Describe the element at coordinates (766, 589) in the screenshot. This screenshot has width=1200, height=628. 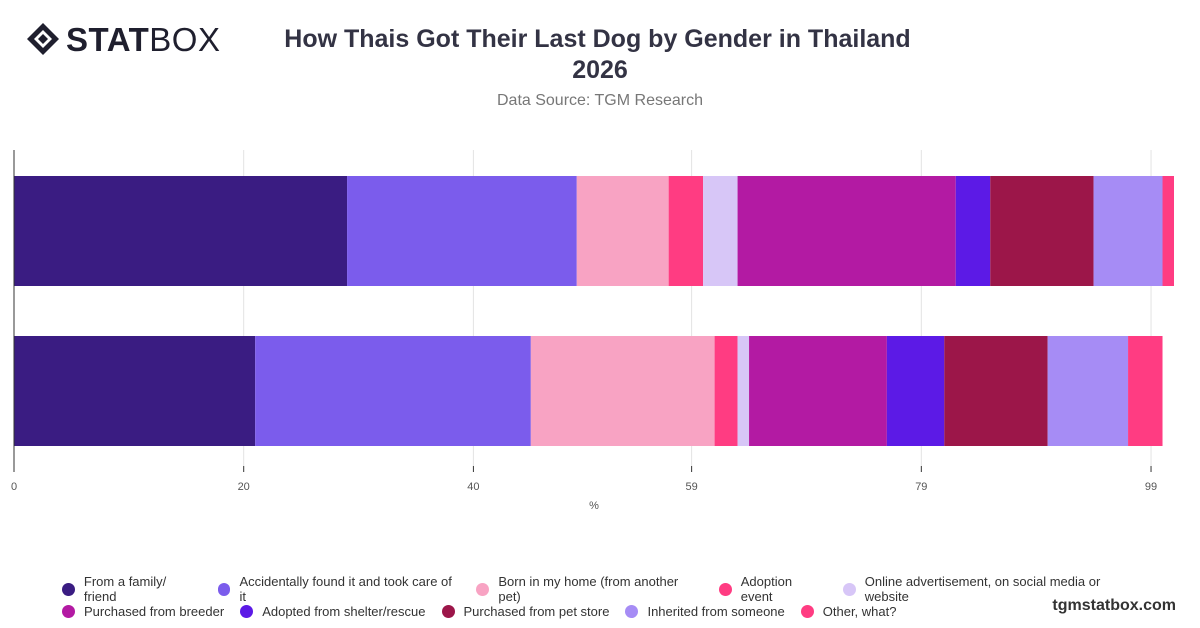
I see `legend-label: Adoption event` at that location.